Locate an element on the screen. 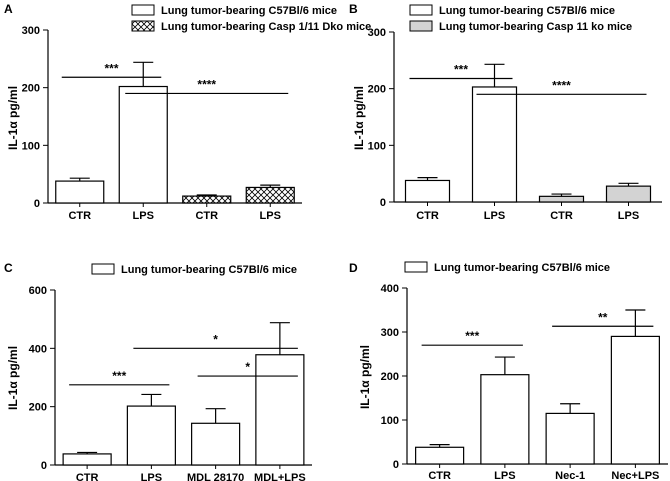 The image size is (670, 481). significance-label: ** is located at coordinates (603, 317).